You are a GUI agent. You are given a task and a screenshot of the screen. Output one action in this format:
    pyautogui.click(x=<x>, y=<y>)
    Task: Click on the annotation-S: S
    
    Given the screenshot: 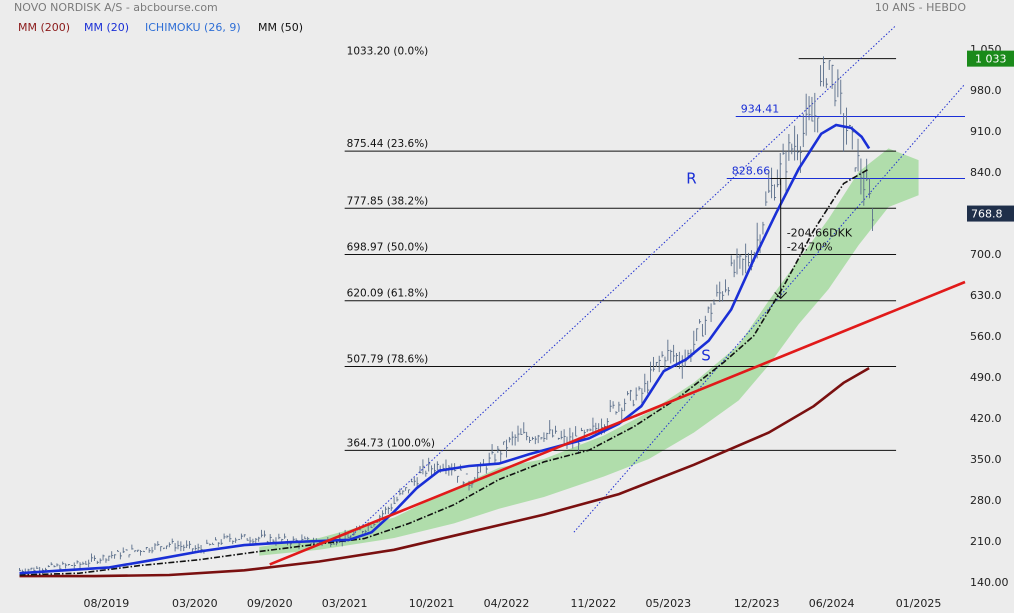 What is the action you would take?
    pyautogui.click(x=706, y=356)
    